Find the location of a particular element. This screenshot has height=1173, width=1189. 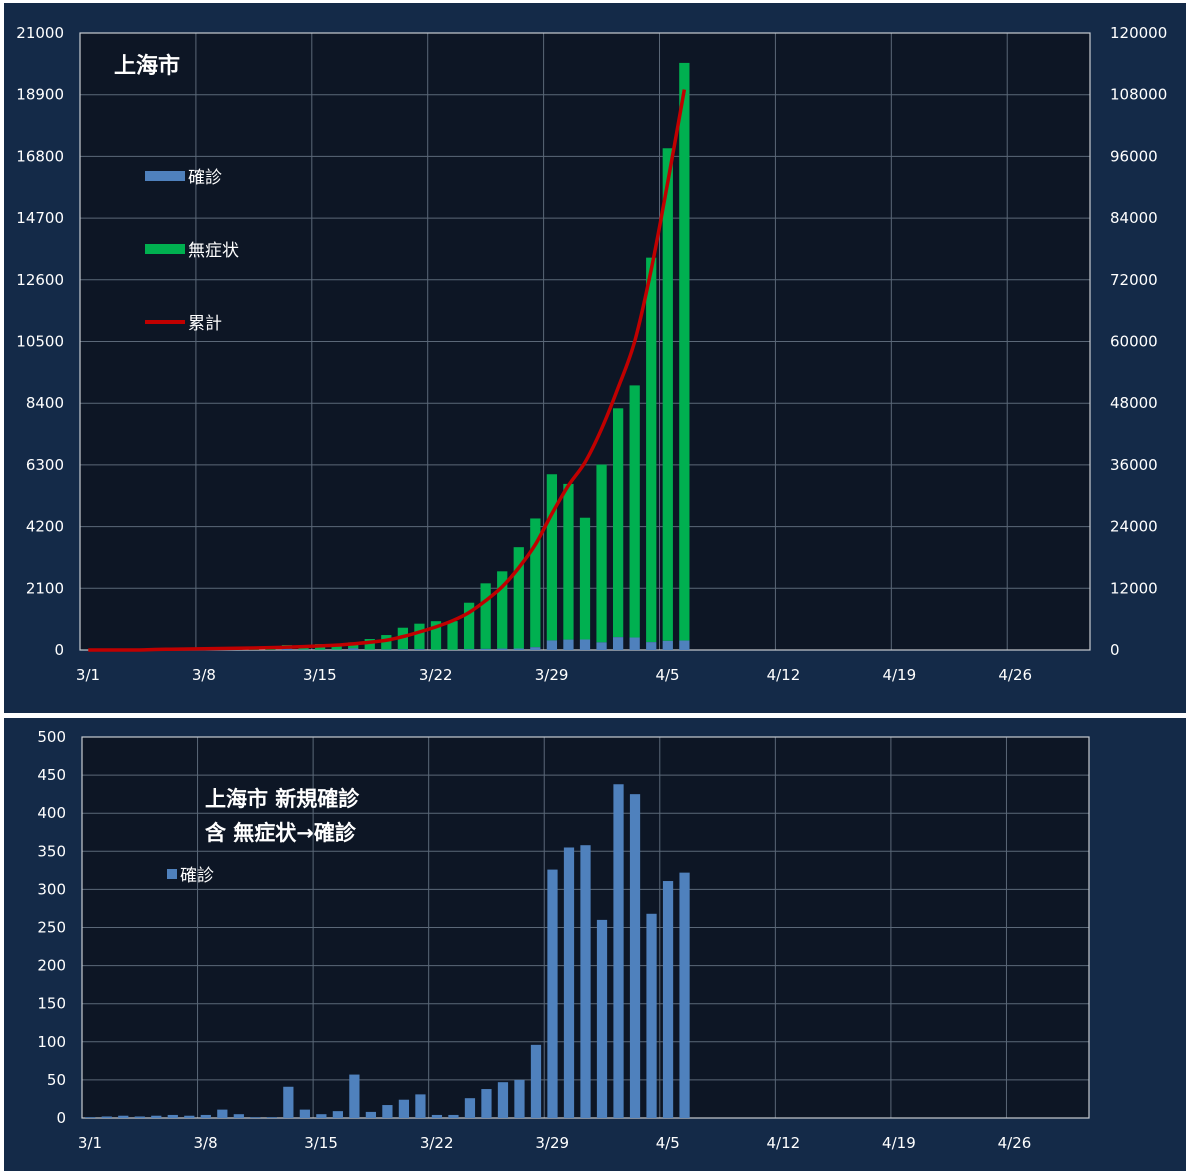

y2-tick-label: 84000 is located at coordinates (1134, 218).